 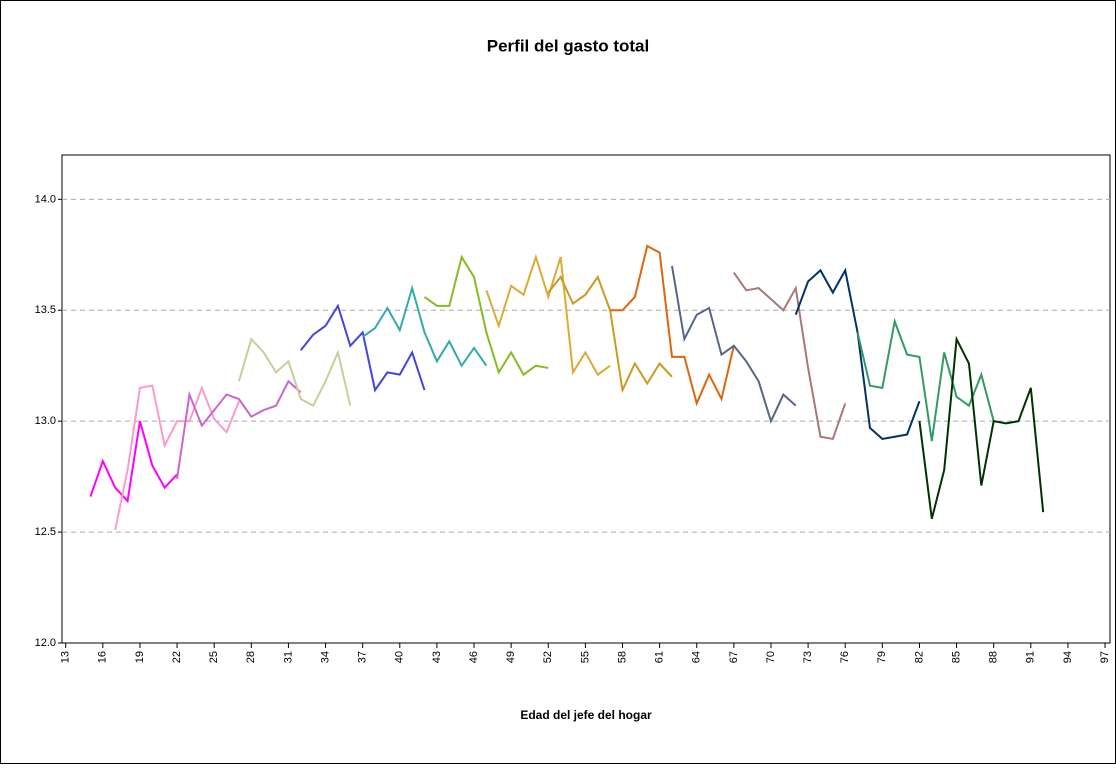 What do you see at coordinates (66, 657) in the screenshot?
I see `x-tick-label: 13` at bounding box center [66, 657].